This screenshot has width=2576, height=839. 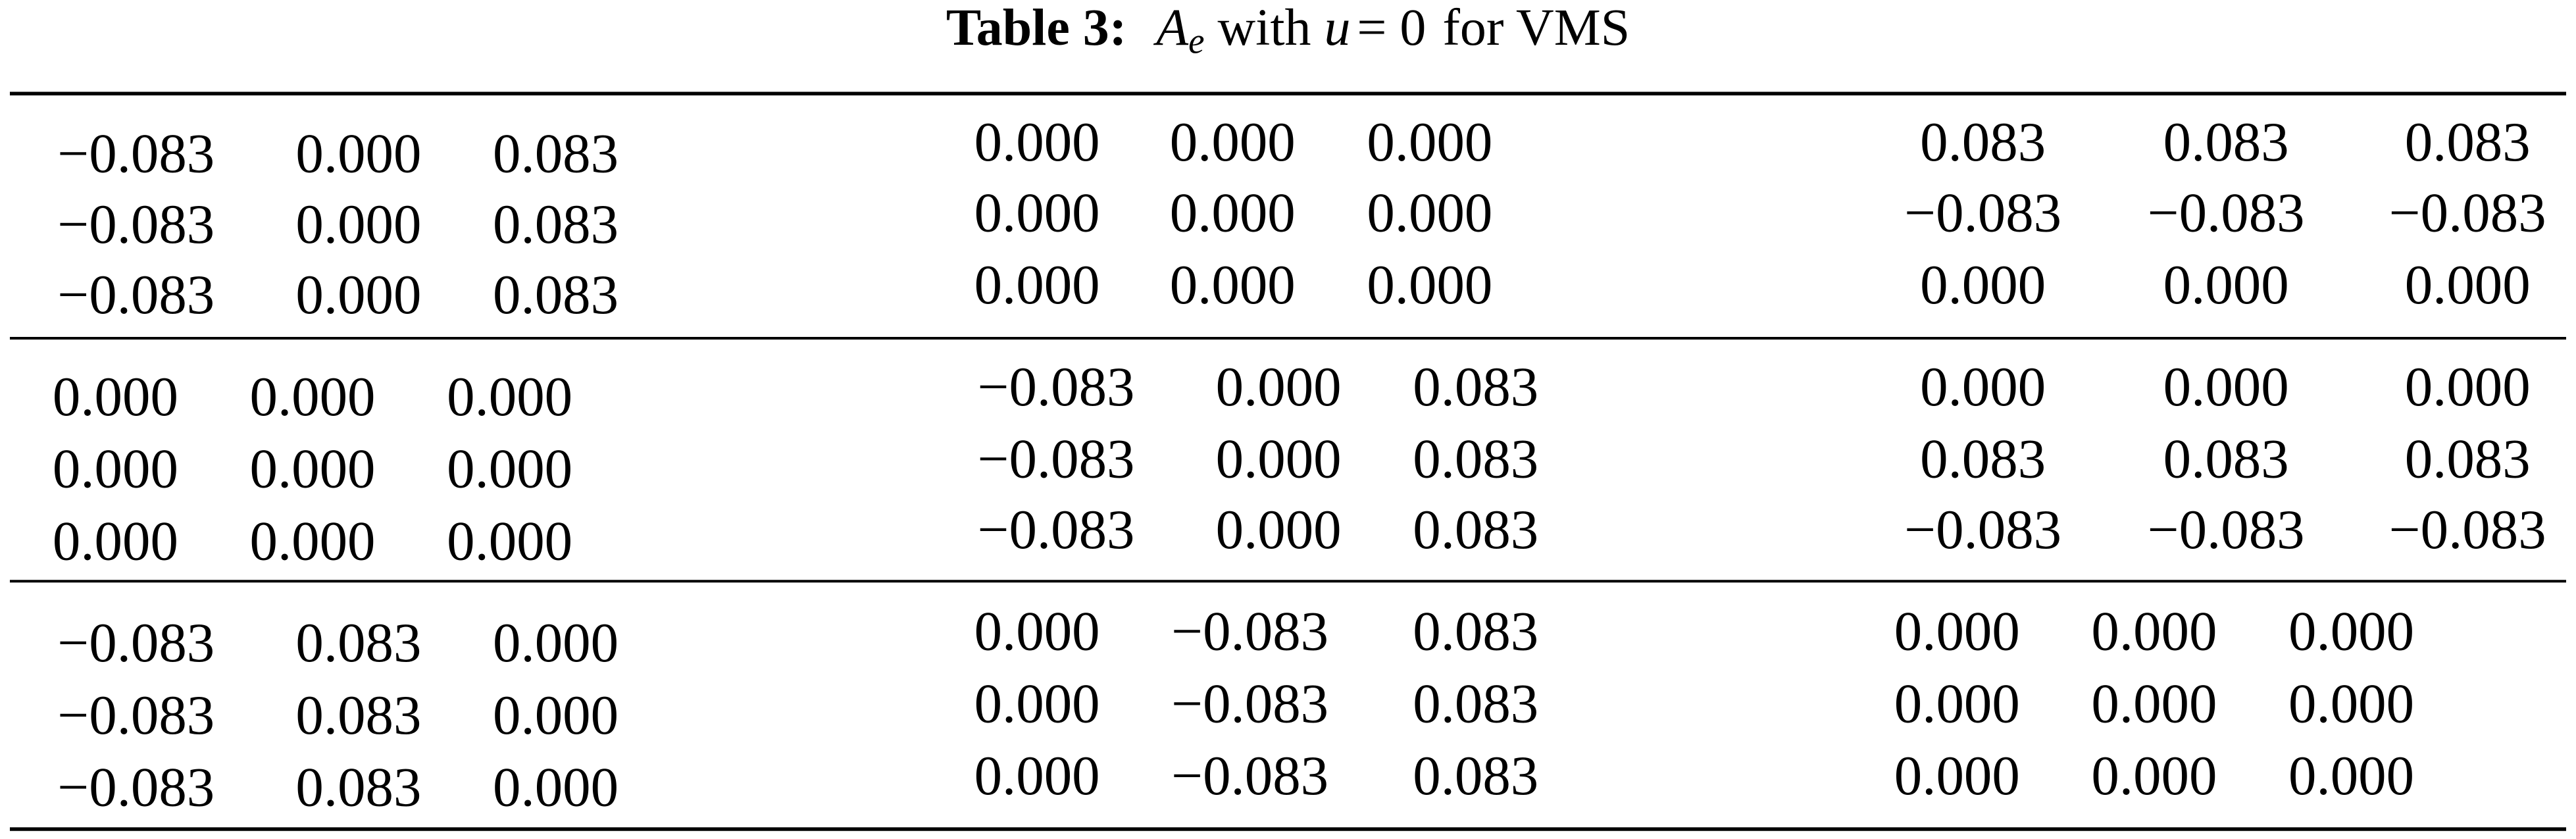 What do you see at coordinates (1264, 29) in the screenshot?
I see `caption-connector: with` at bounding box center [1264, 29].